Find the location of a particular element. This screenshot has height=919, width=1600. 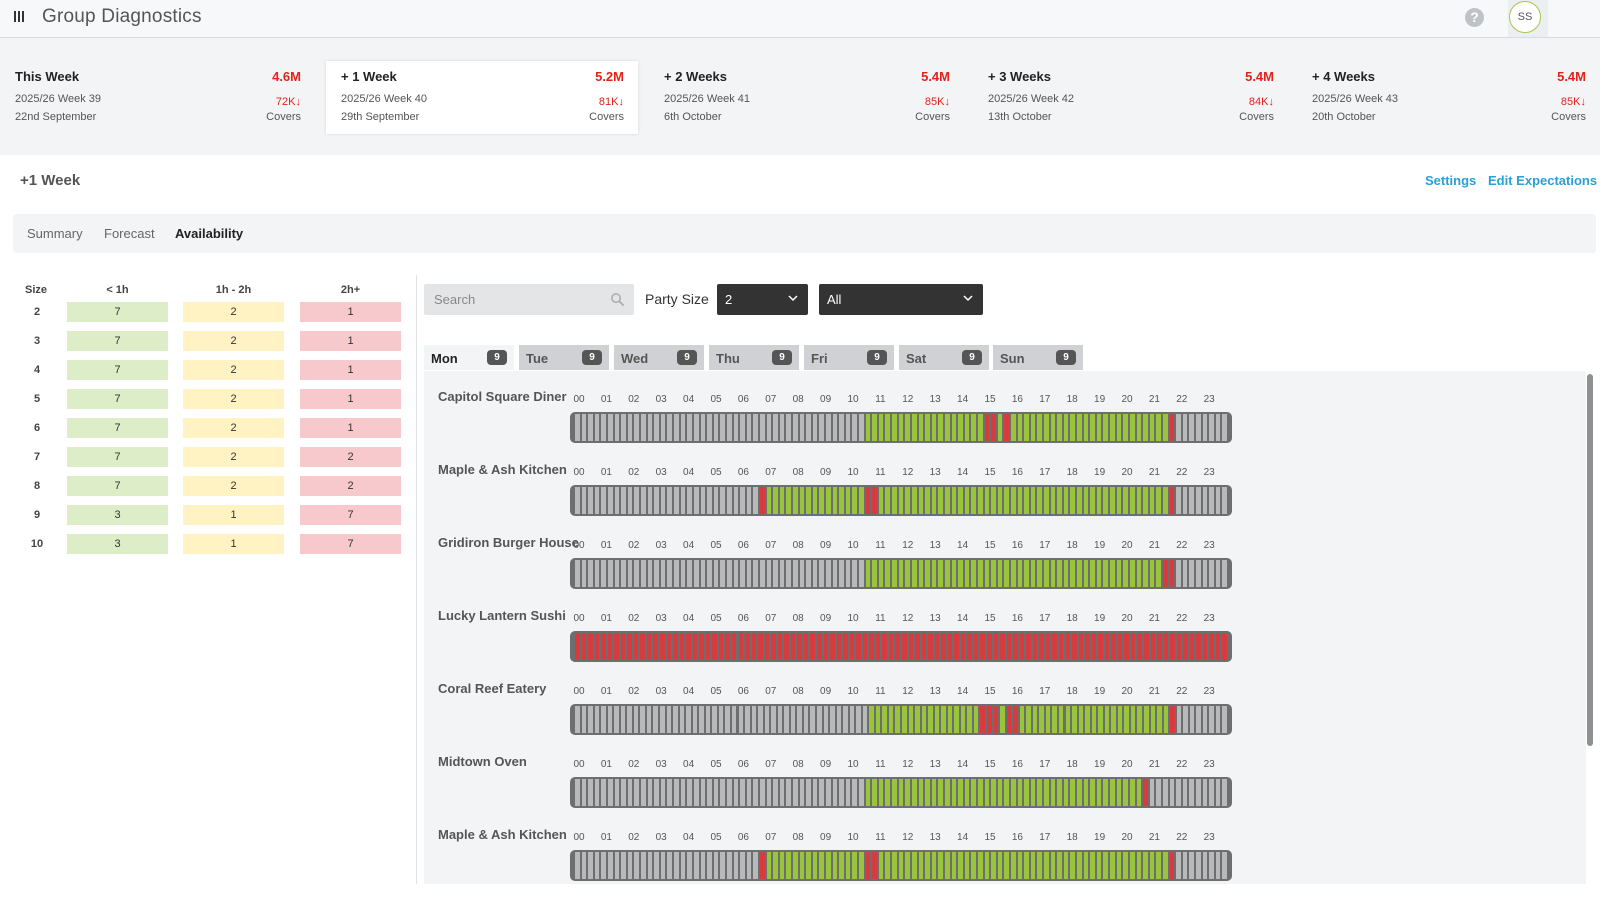

hour-label: 15 is located at coordinates (990, 472).